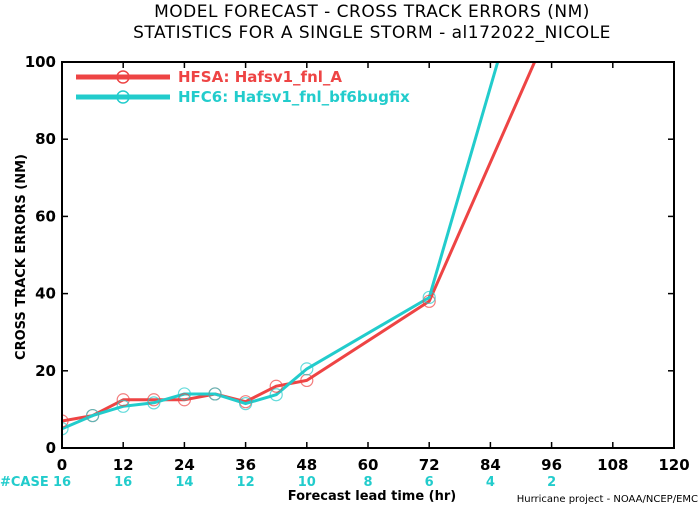 The width and height of the screenshot is (700, 506). Describe the element at coordinates (62, 465) in the screenshot. I see `x-tick-label: 0` at that location.